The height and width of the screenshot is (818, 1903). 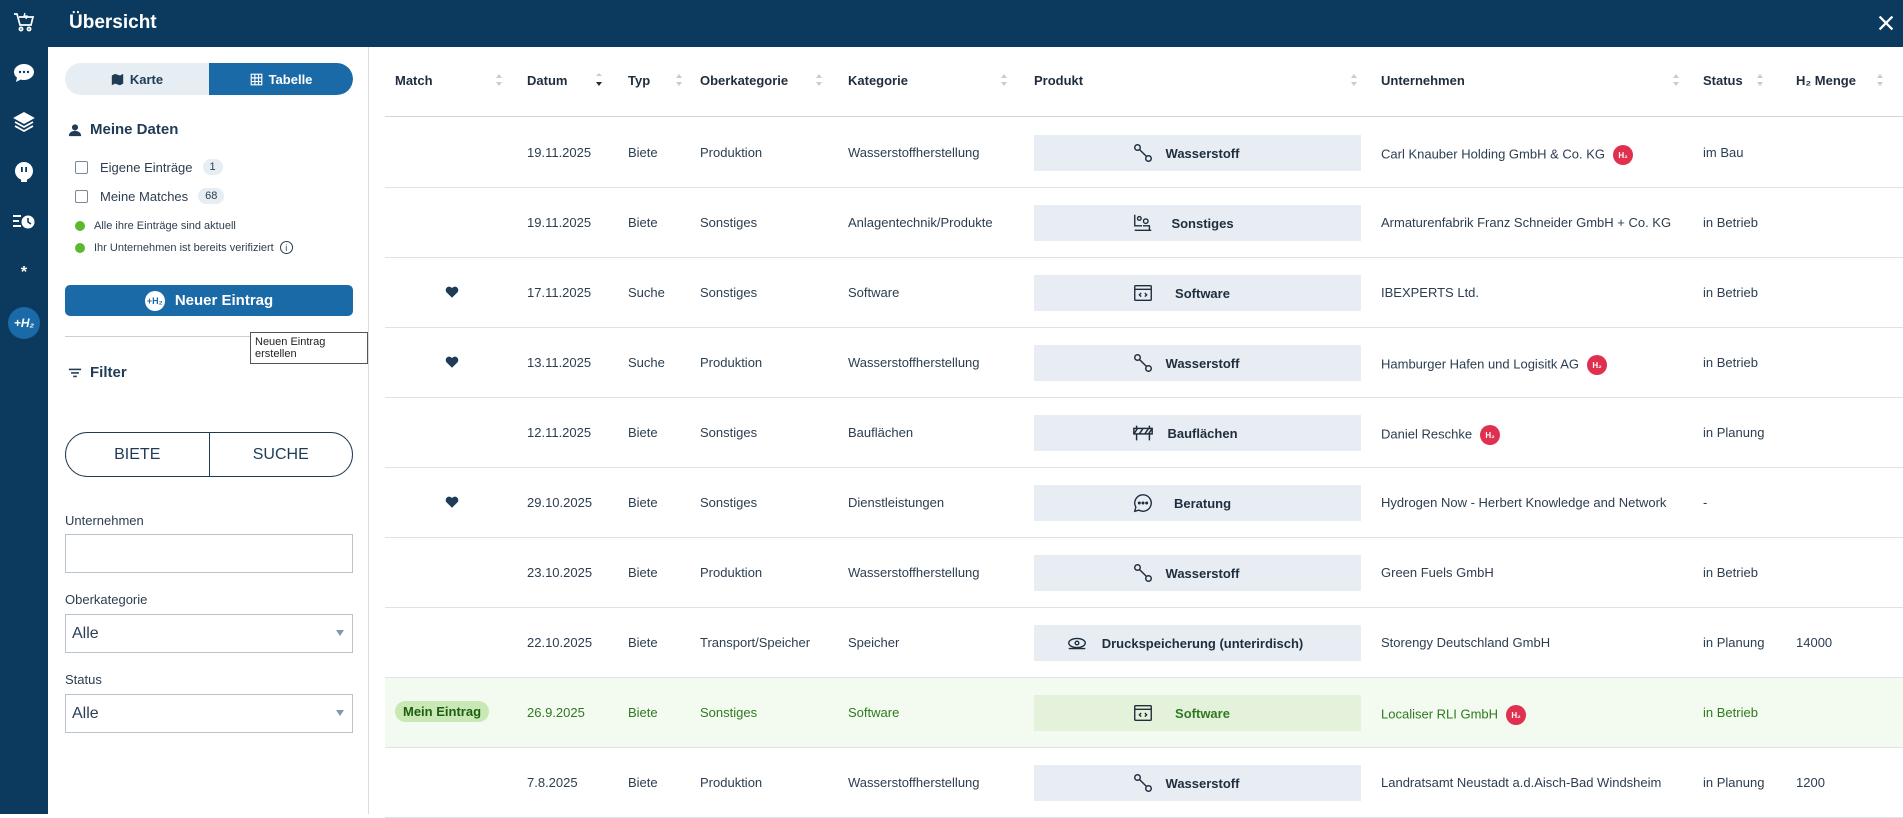 I want to click on cart-h2-icon, so click(x=24, y=22).